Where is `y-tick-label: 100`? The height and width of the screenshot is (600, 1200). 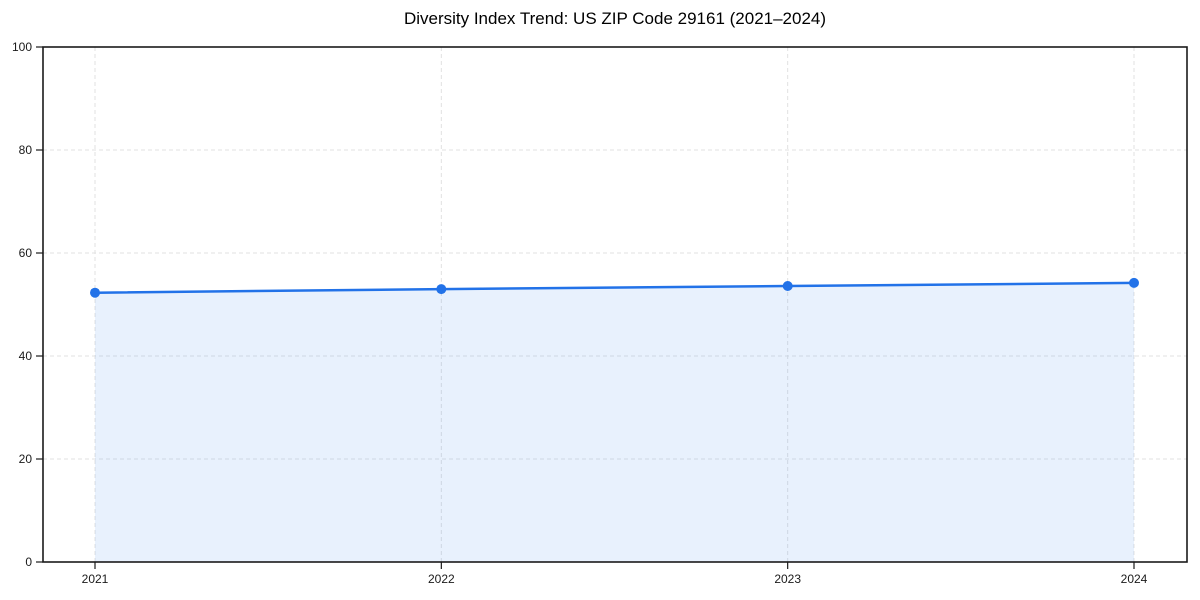
y-tick-label: 100 is located at coordinates (22, 47).